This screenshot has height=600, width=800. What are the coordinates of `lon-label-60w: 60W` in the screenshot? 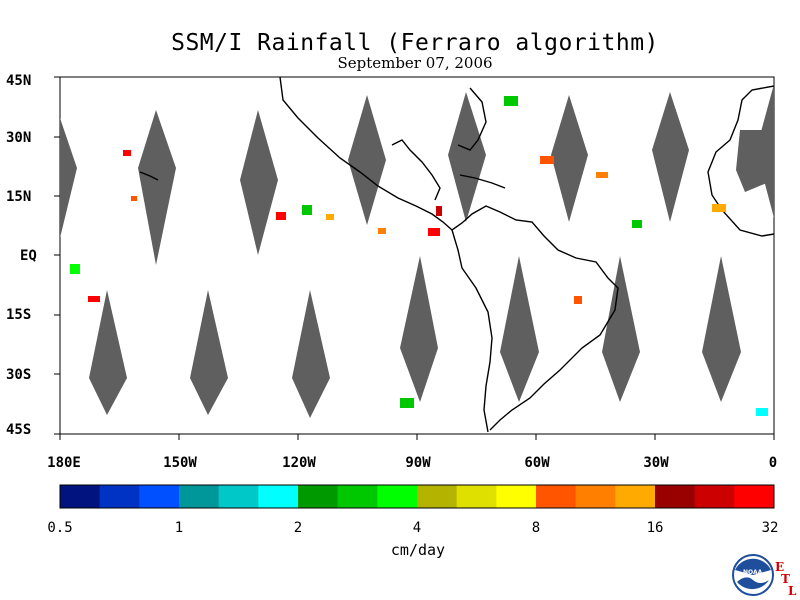 It's located at (537, 463).